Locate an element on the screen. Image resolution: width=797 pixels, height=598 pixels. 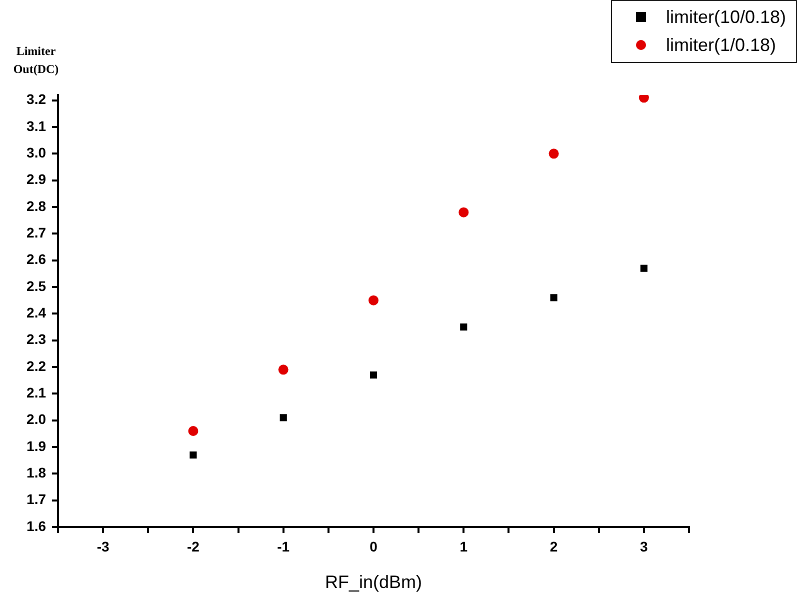
y-tick-label: 2.6 is located at coordinates (36, 259).